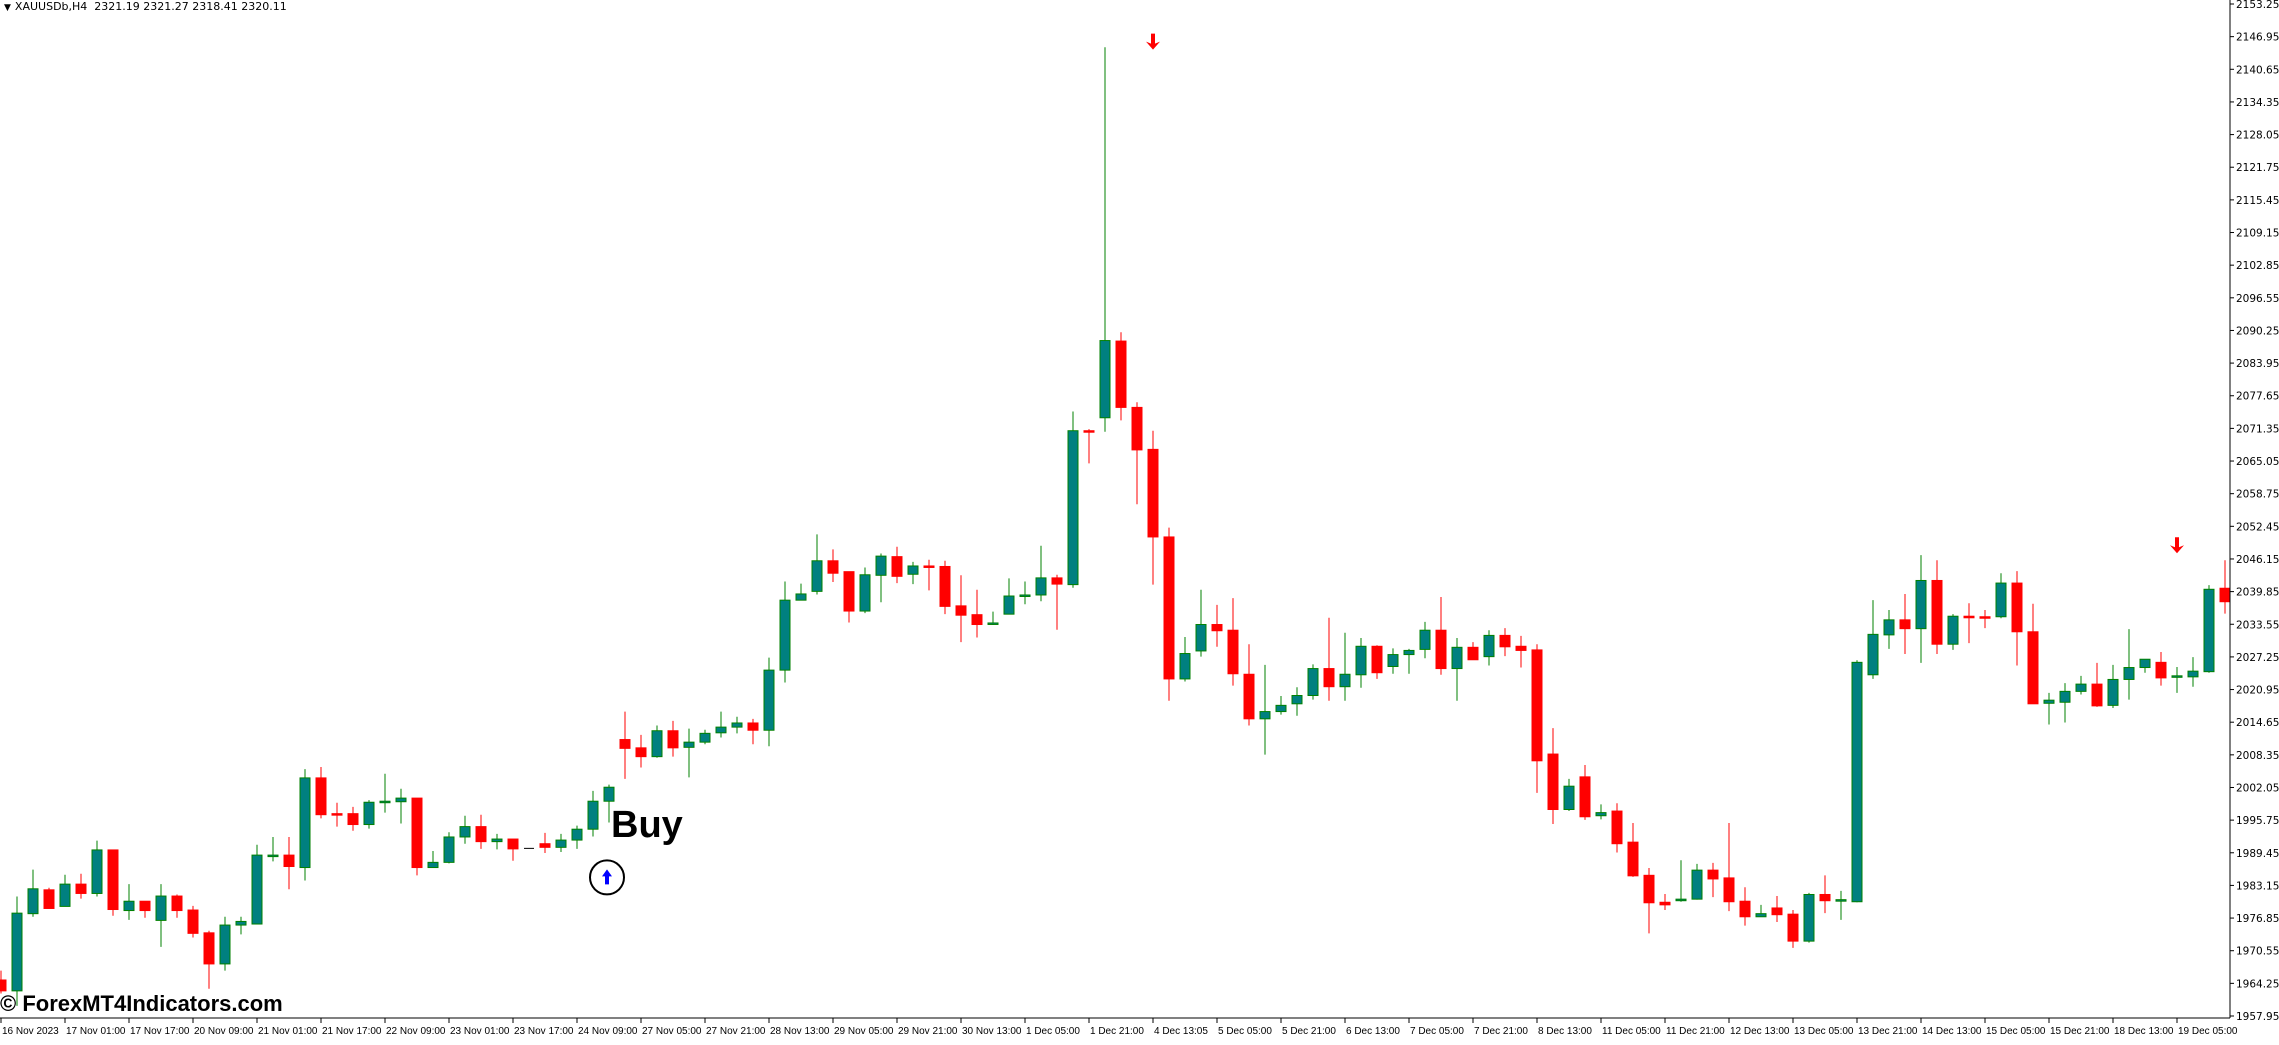  What do you see at coordinates (2257, 136) in the screenshot?
I see `price-tick-label: 2128.05` at bounding box center [2257, 136].